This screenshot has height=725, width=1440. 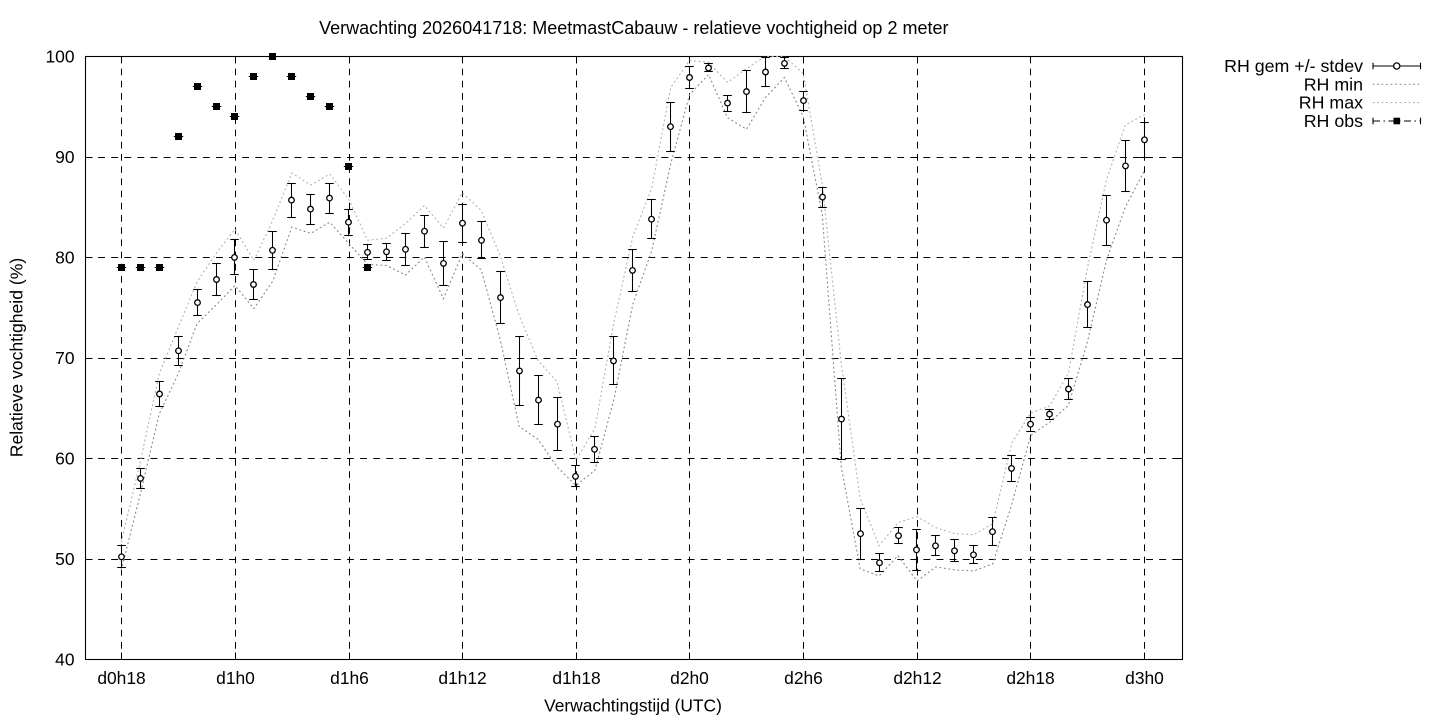 I want to click on svg-text: d2h0, so click(x=689, y=678).